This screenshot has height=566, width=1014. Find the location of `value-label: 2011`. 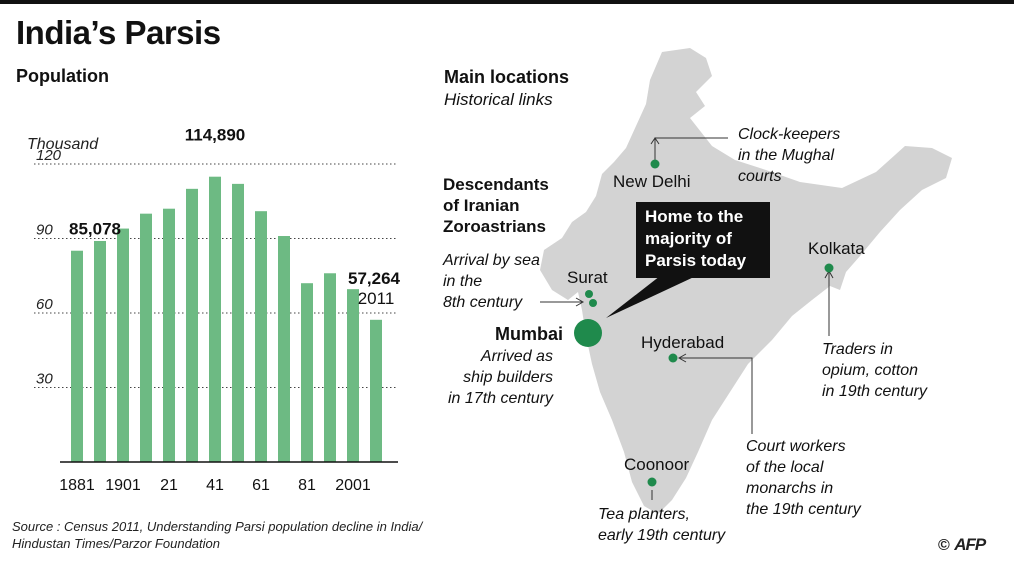

value-label: 2011 is located at coordinates (376, 298).